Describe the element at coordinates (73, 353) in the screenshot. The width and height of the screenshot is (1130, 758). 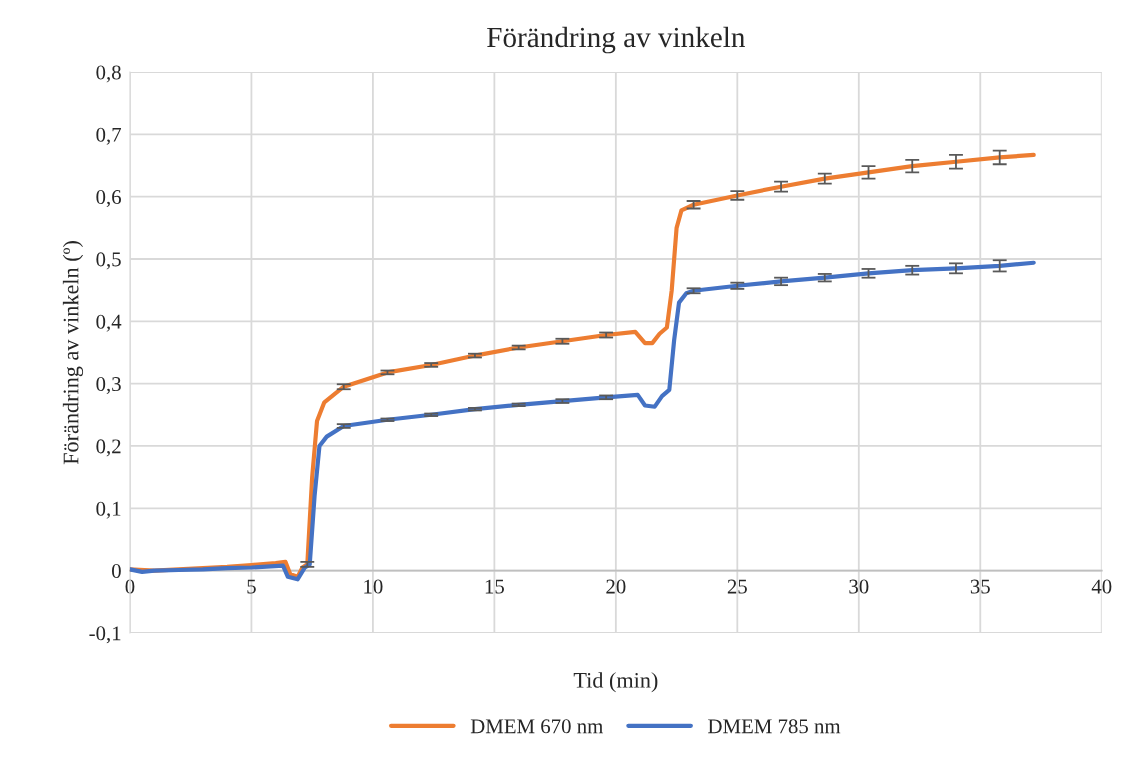
I see `y-axis-title: Förändring av vinkeln (º)` at that location.